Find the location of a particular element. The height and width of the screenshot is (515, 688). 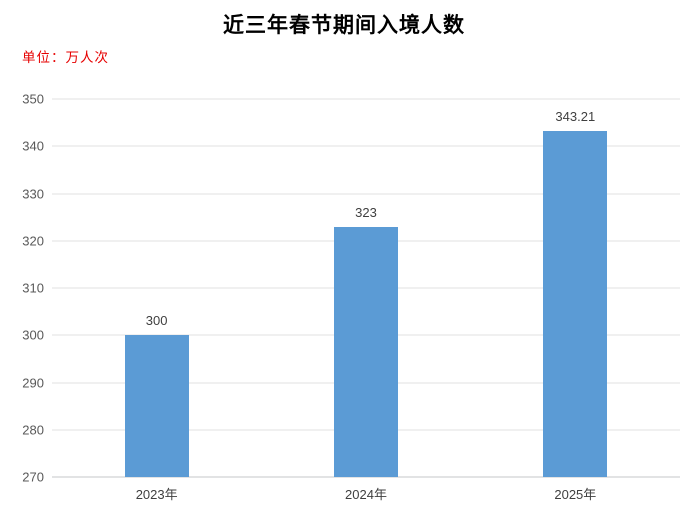

chart-title: 近三年春节期间入境人数 is located at coordinates (344, 25).